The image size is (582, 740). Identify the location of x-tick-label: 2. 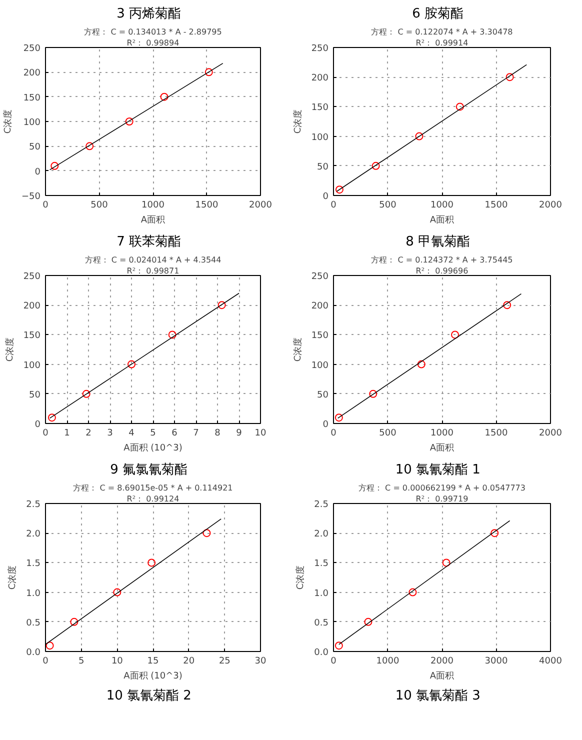
(89, 433).